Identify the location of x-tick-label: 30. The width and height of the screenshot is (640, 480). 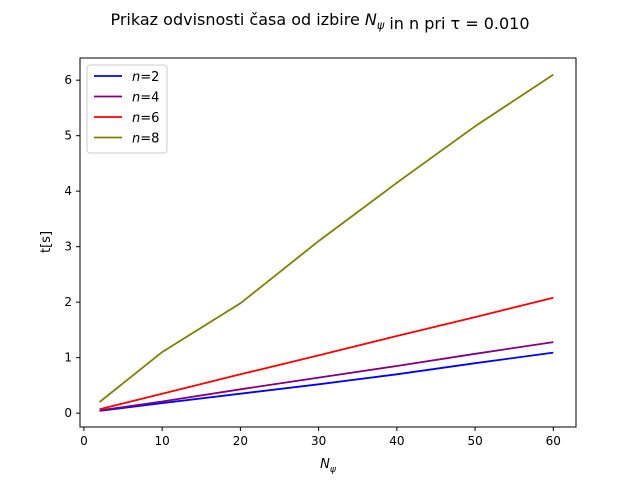
(318, 441).